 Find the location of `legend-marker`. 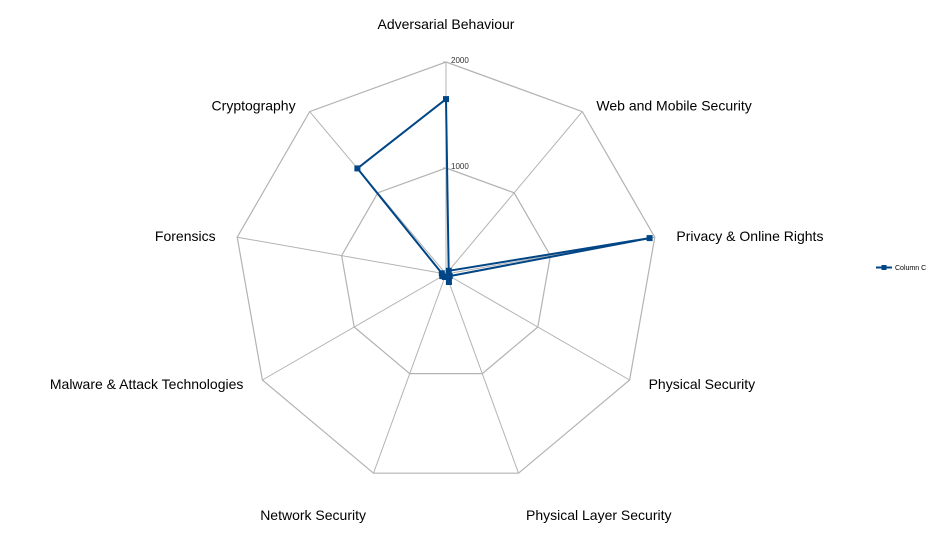

legend-marker is located at coordinates (884, 267).